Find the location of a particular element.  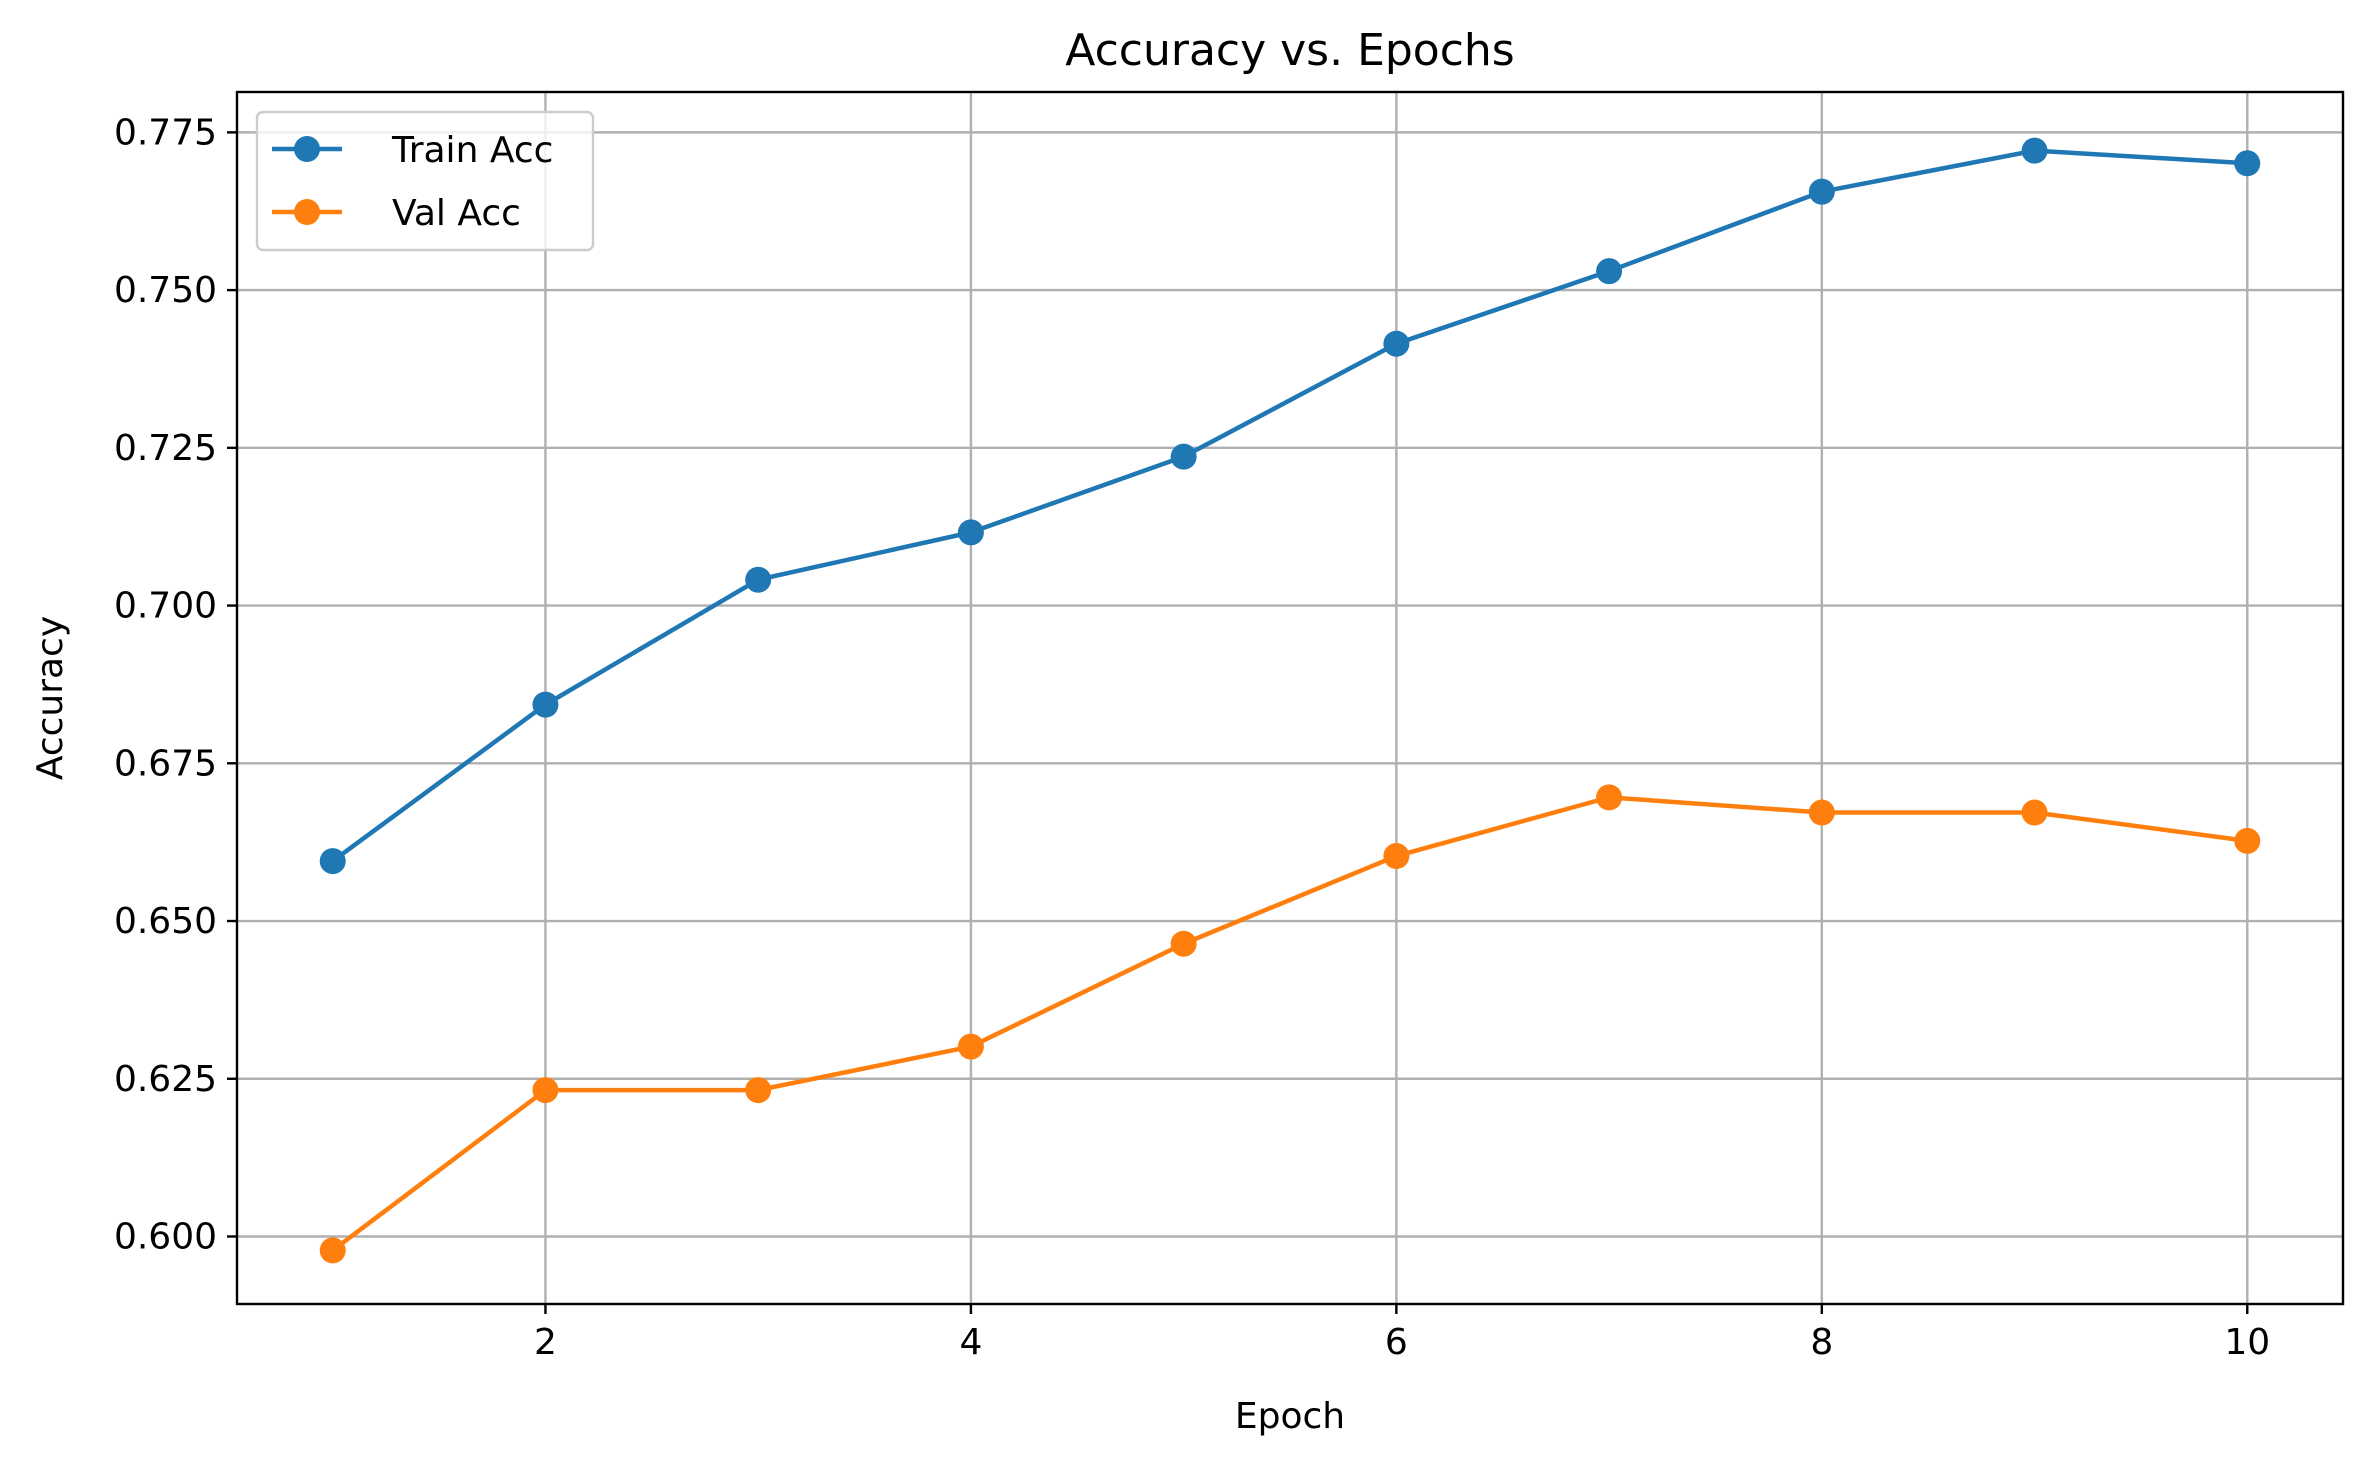

legend-marker-train-acc is located at coordinates (307, 149).